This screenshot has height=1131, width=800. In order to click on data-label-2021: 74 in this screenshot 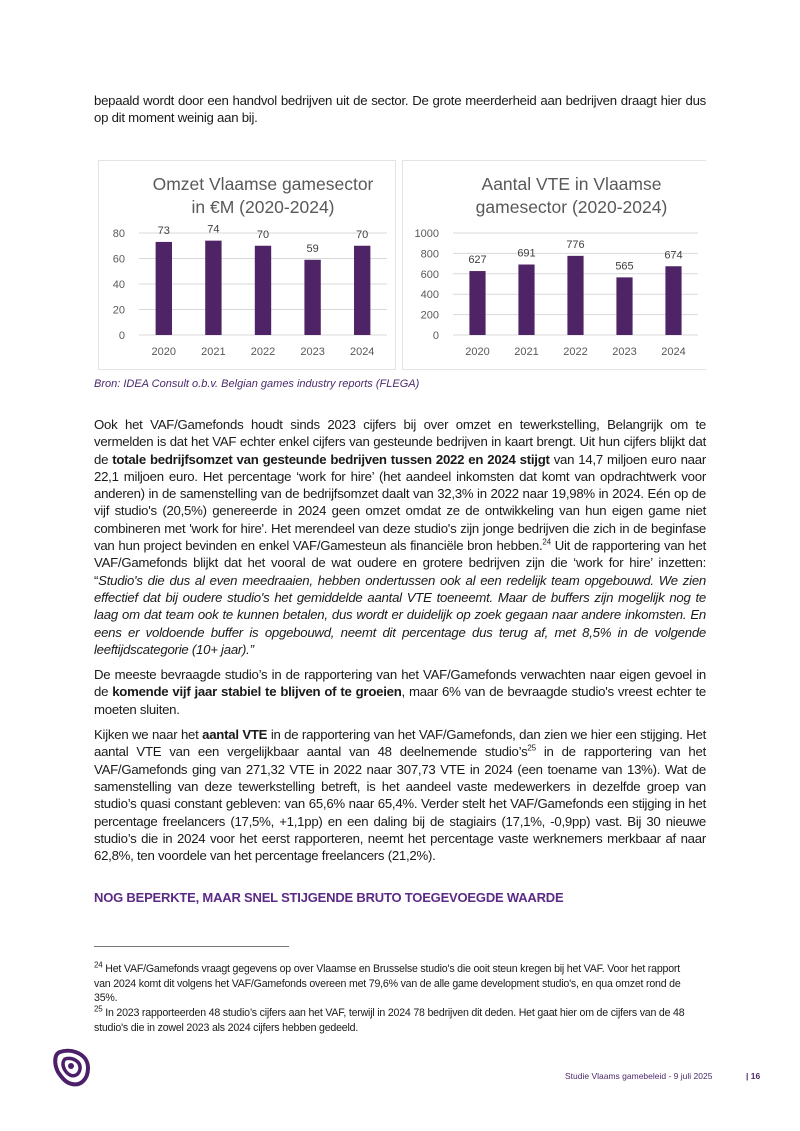, I will do `click(213, 230)`.